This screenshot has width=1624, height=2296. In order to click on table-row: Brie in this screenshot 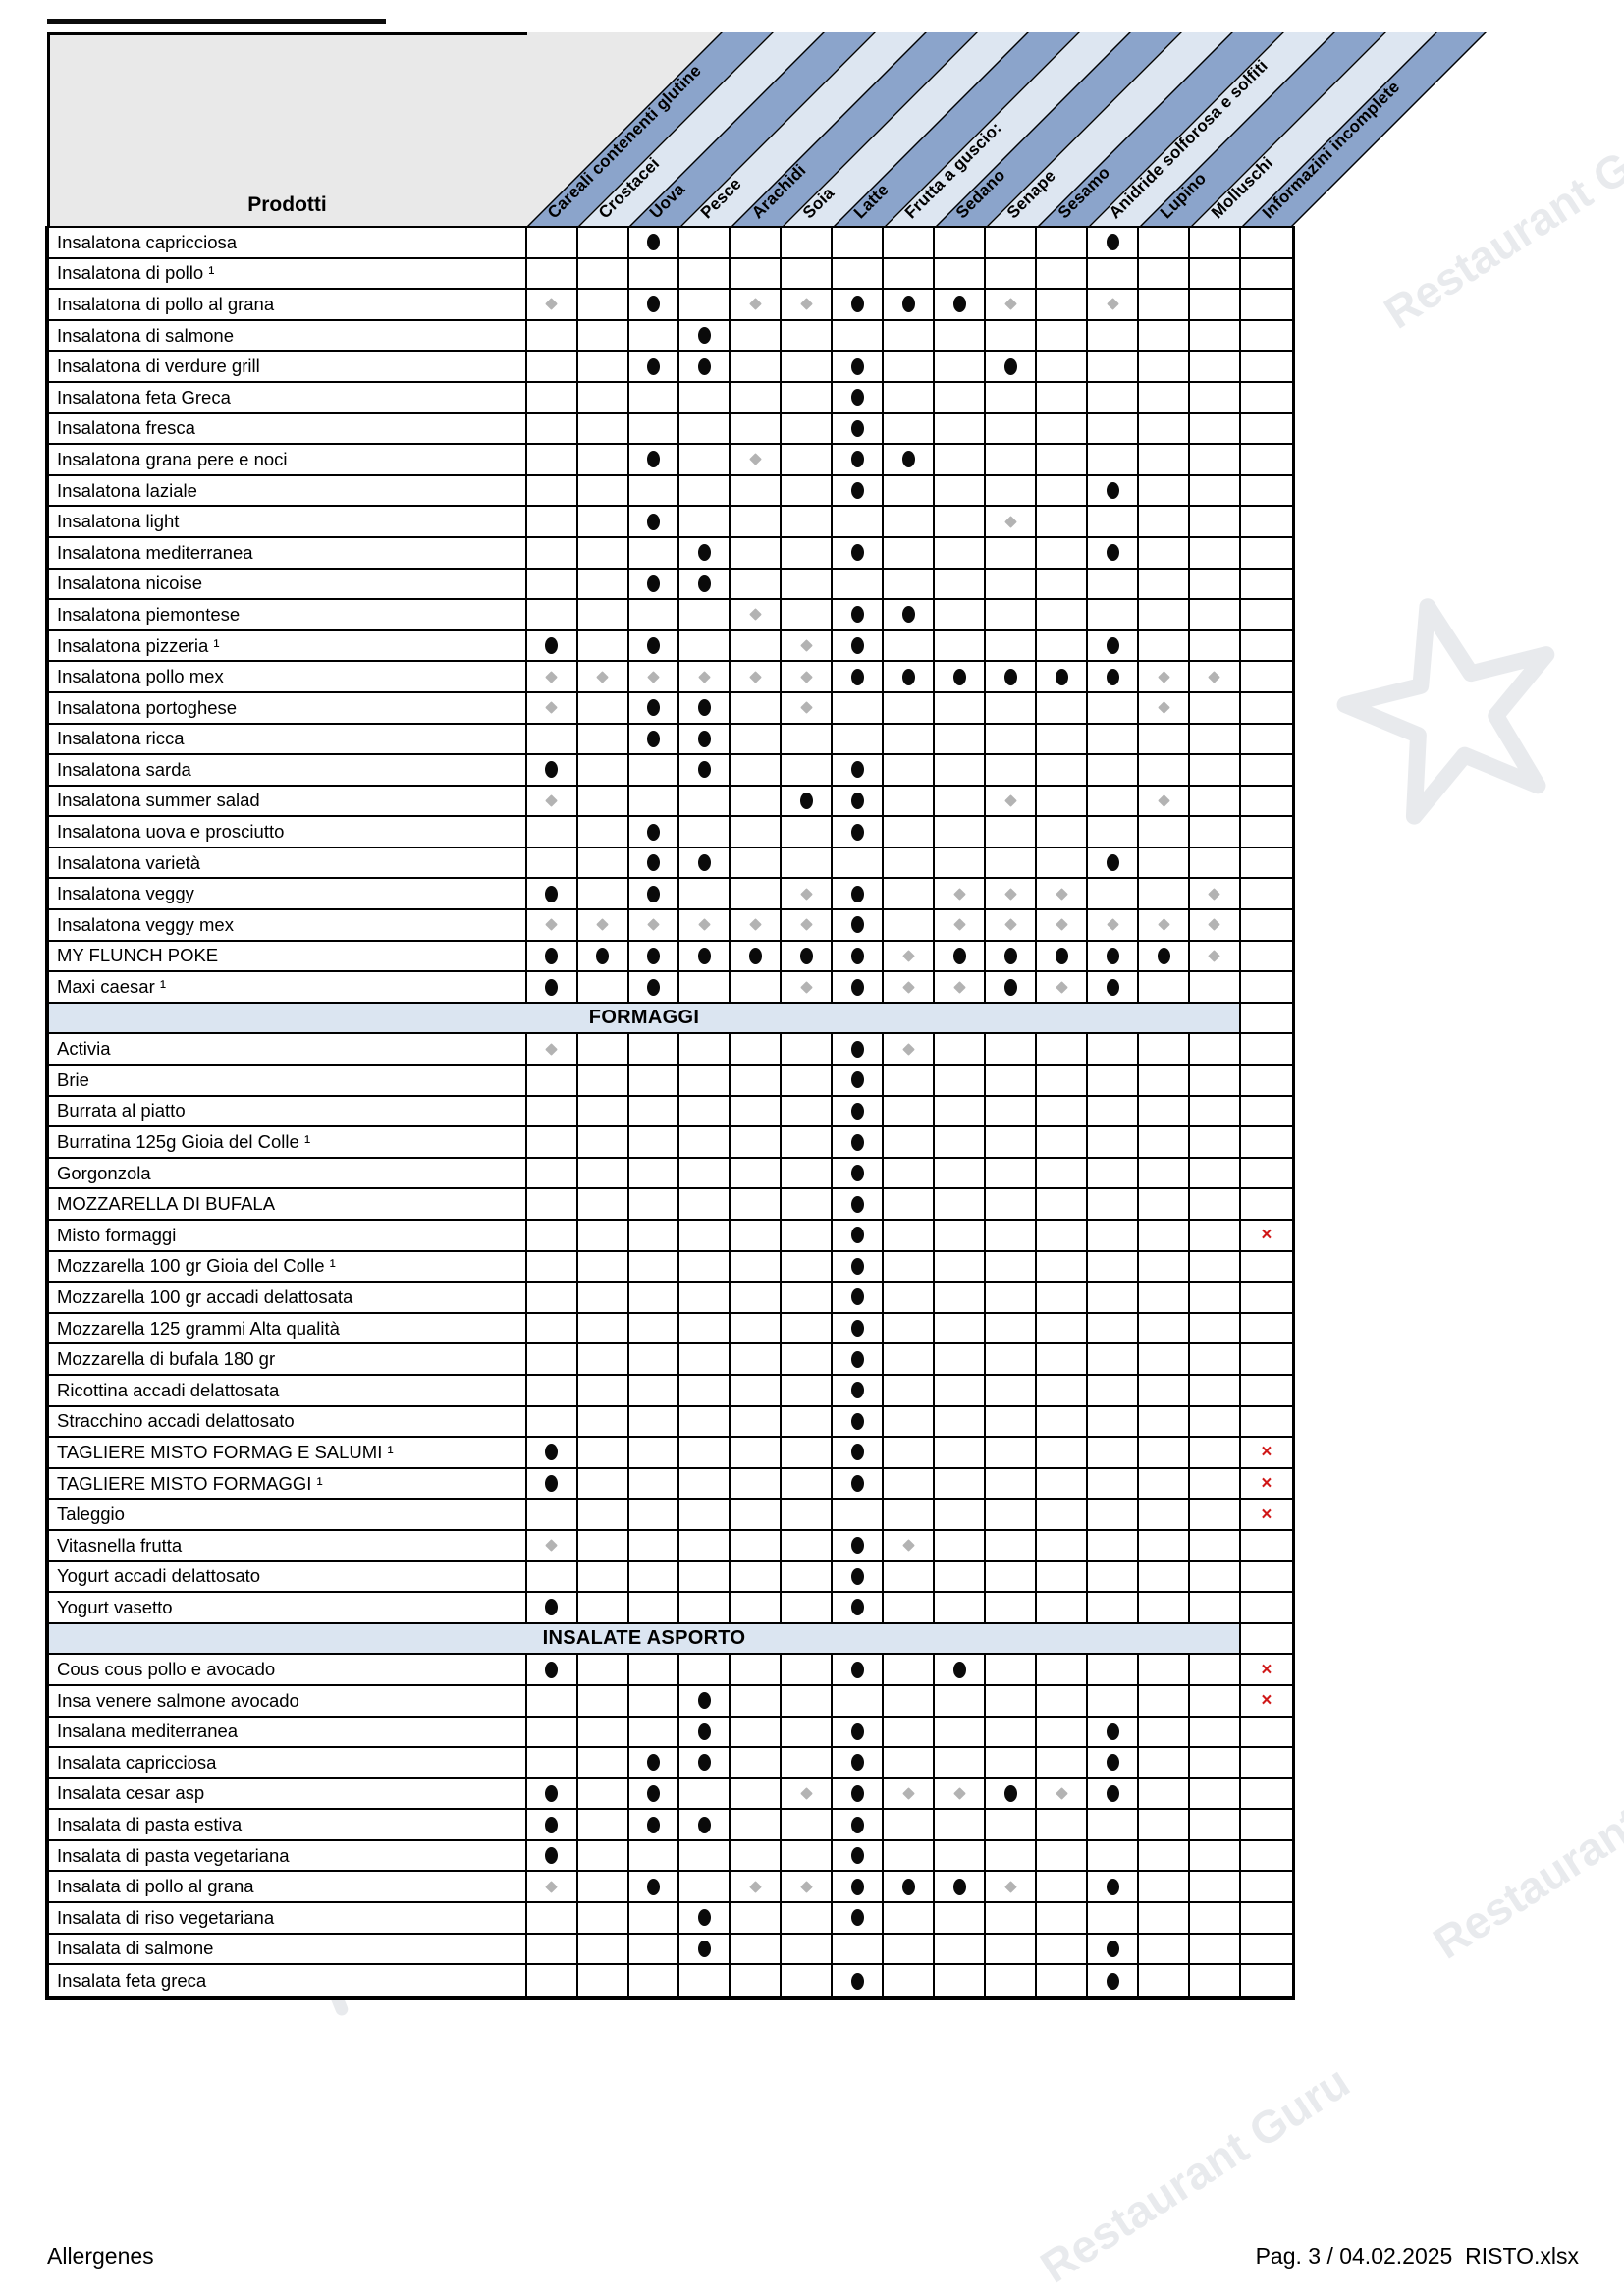, I will do `click(670, 1081)`.